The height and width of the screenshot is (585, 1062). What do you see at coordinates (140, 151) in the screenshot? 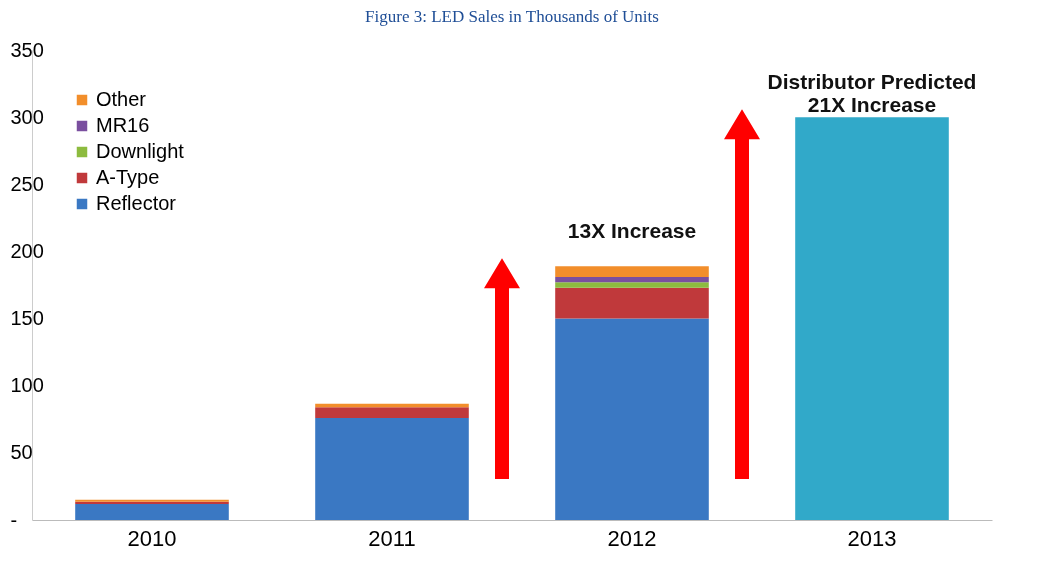
I see `legend-label: Downlight` at bounding box center [140, 151].